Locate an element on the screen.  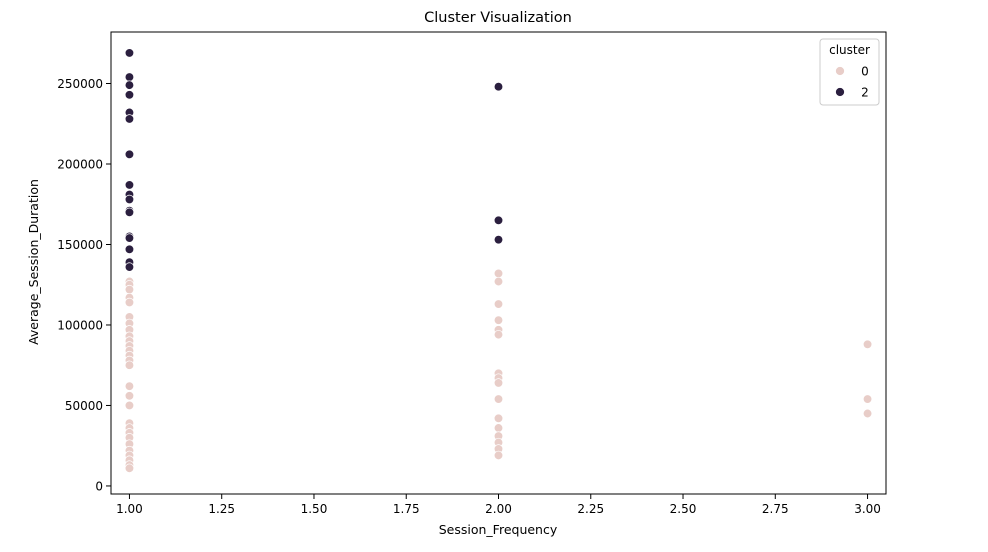
x-tick-label: 1.50 is located at coordinates (314, 509).